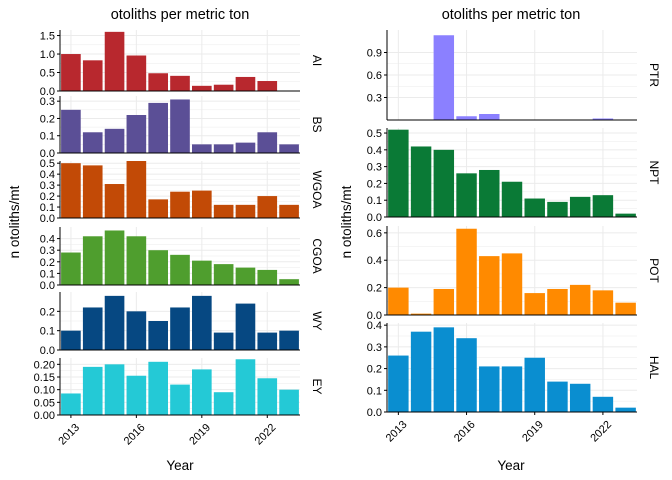  What do you see at coordinates (158, 82) in the screenshot?
I see `bar-ai-2017` at bounding box center [158, 82].